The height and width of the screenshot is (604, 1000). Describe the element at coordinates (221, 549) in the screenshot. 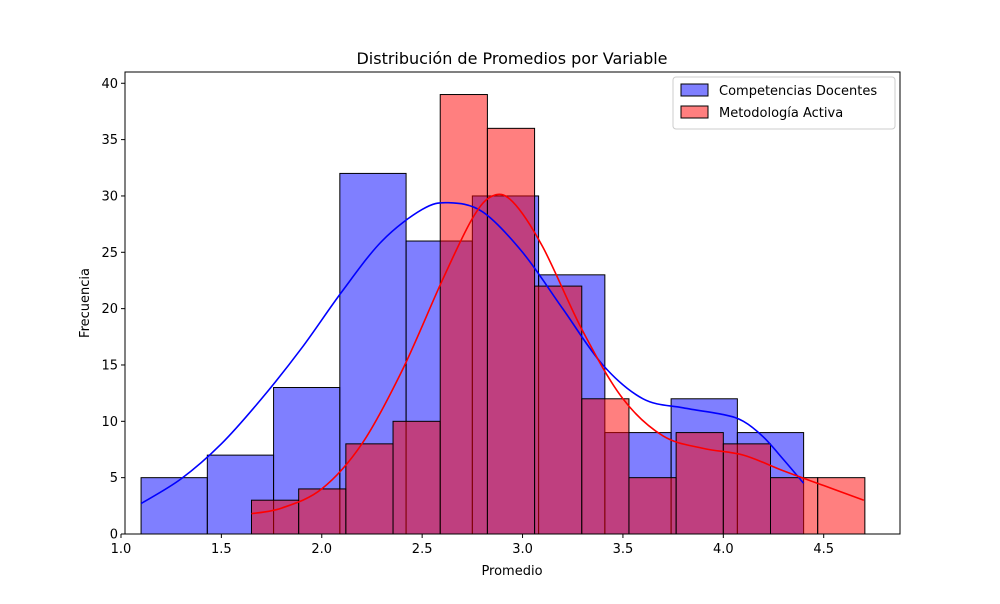

I see `x-tick-label: 1.5` at that location.